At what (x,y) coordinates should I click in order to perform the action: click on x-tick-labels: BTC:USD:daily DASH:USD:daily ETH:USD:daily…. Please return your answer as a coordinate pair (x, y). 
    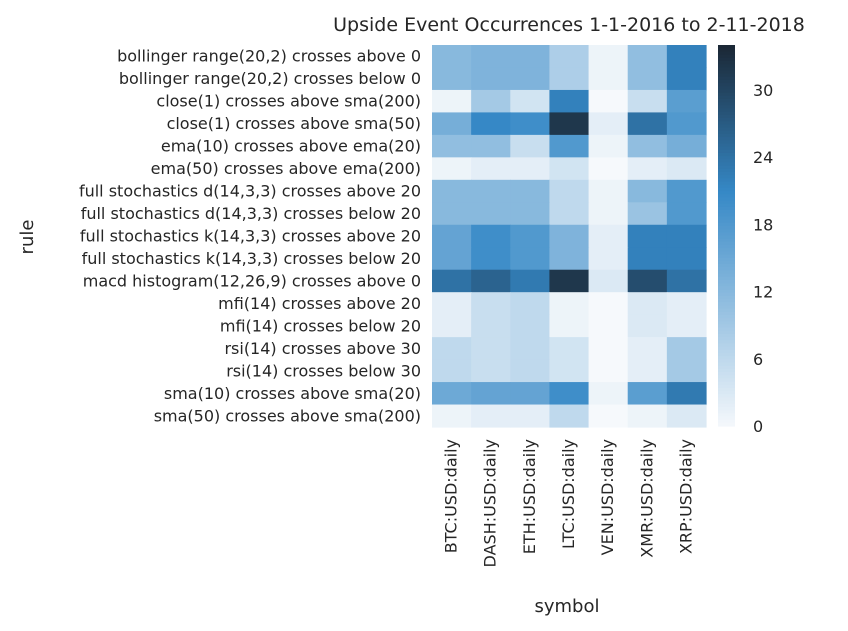
    Looking at the image, I should click on (569, 503).